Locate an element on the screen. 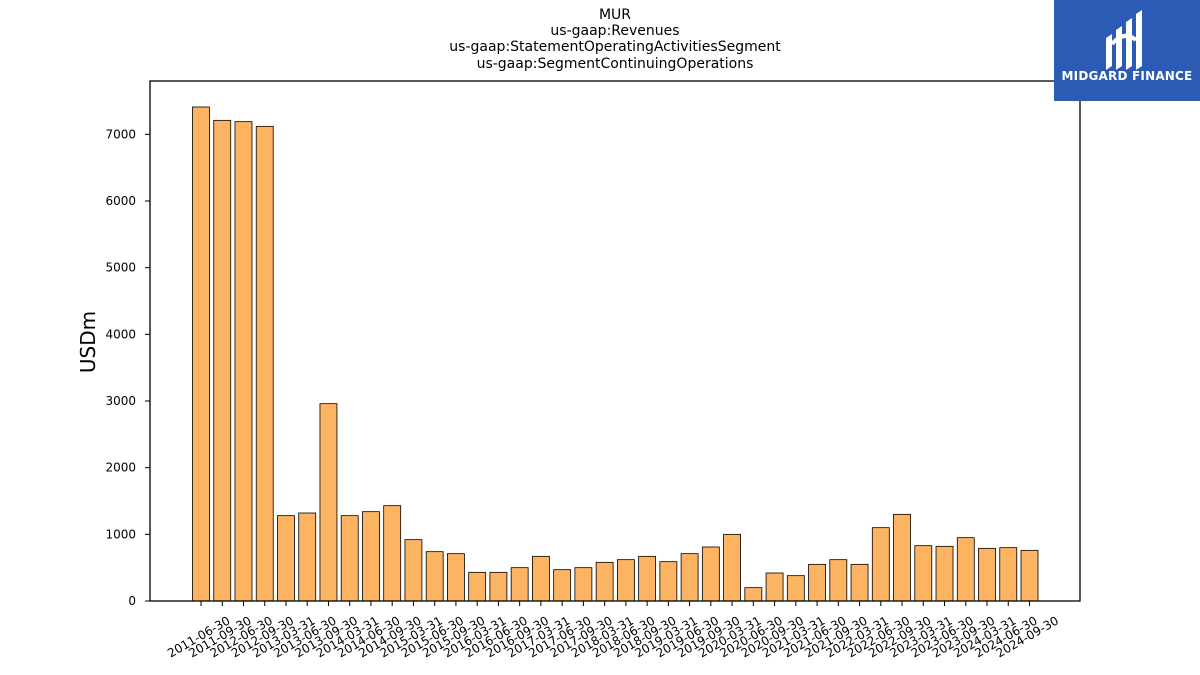 This screenshot has width=1200, height=675. y-tick-label-3000: 3000 is located at coordinates (120, 401).